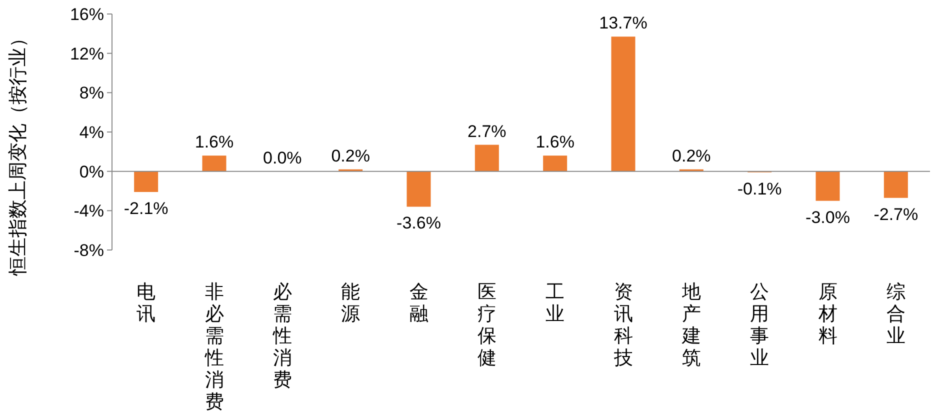 The height and width of the screenshot is (417, 935). What do you see at coordinates (91, 93) in the screenshot?
I see `y-tick-label: 8%` at bounding box center [91, 93].